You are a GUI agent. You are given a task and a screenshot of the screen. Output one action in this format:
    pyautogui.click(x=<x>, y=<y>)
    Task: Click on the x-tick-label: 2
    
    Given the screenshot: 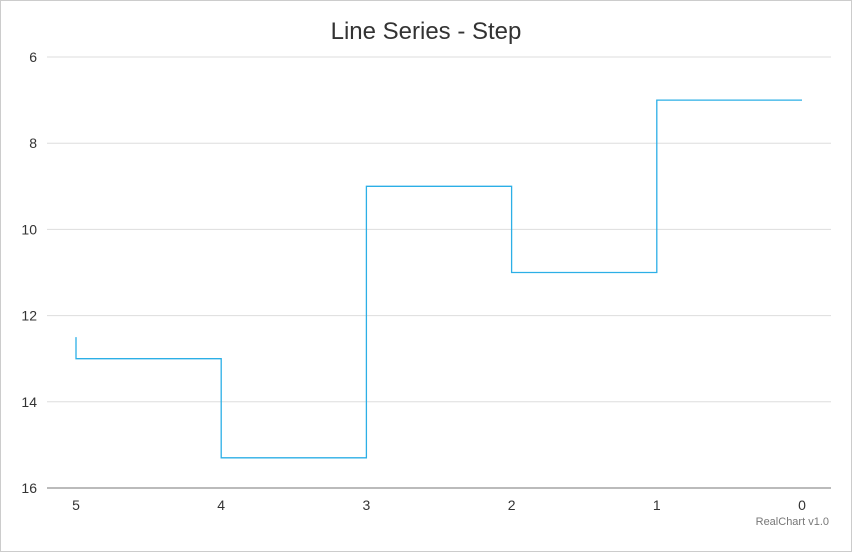 What is the action you would take?
    pyautogui.click(x=512, y=505)
    